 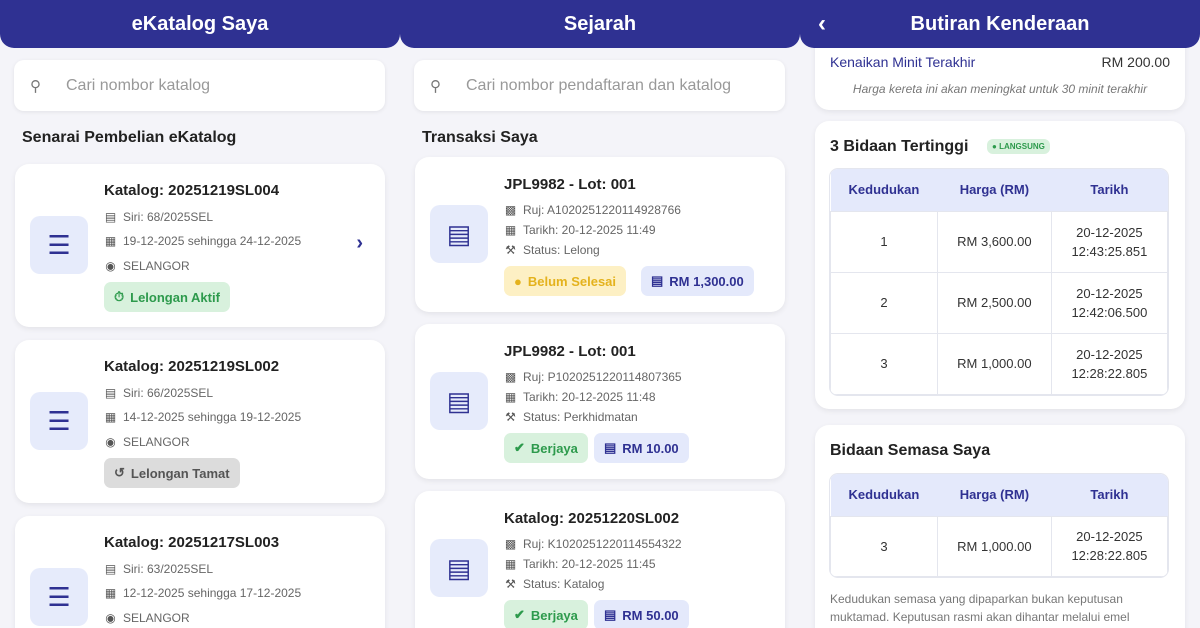 I want to click on status-badge: ↺ Lelongan Tamat, so click(x=172, y=473).